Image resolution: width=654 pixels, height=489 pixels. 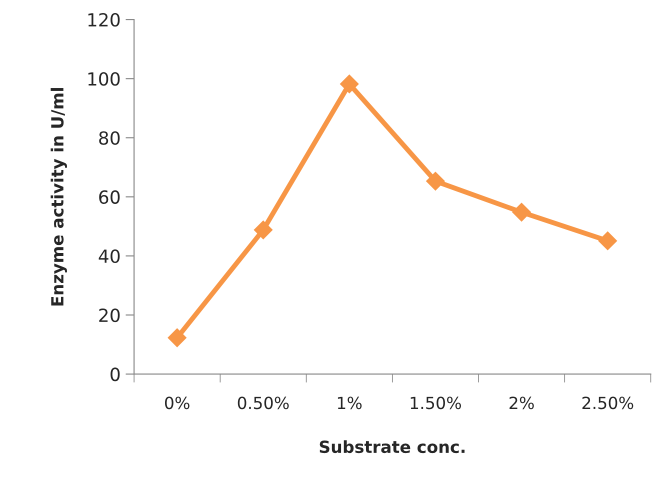 What do you see at coordinates (109, 315) in the screenshot?
I see `y-tick-label: 20` at bounding box center [109, 315].